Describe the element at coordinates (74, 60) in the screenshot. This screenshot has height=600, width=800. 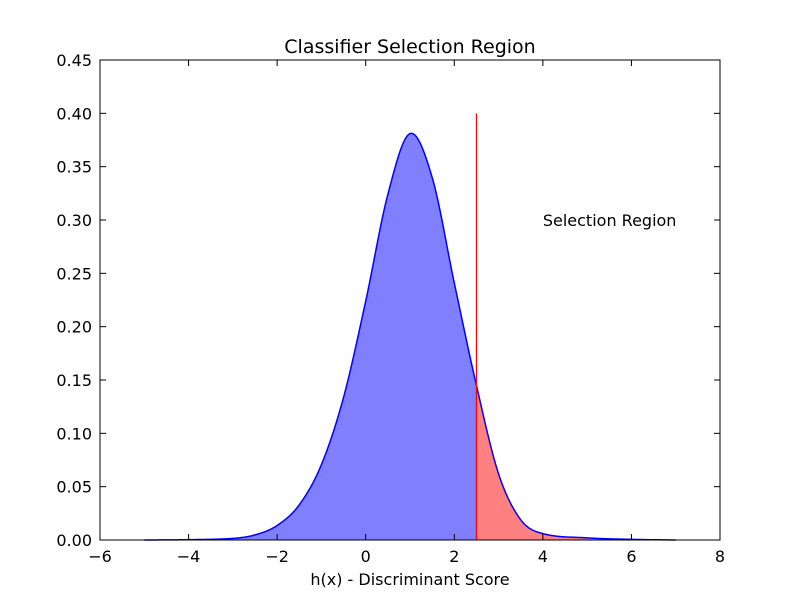
I see `y-tick-label: 0.45` at that location.